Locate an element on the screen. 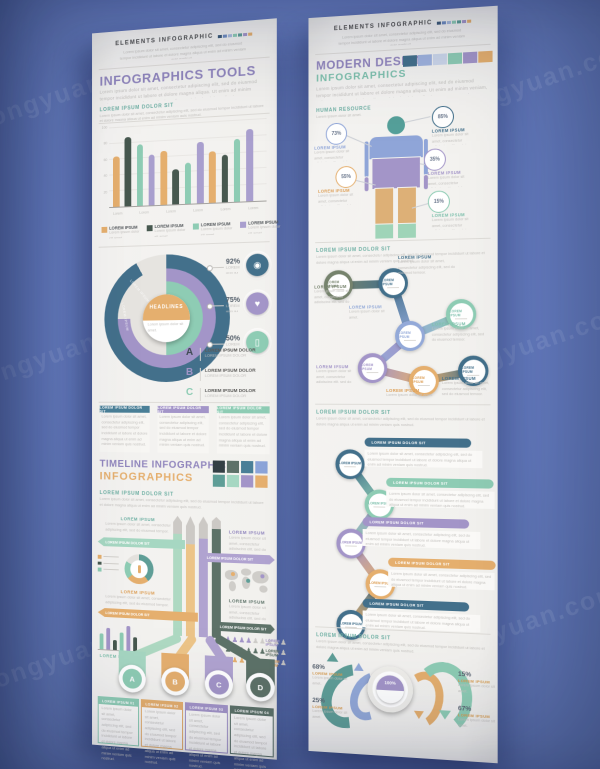  figure-shoulders is located at coordinates (396, 147).